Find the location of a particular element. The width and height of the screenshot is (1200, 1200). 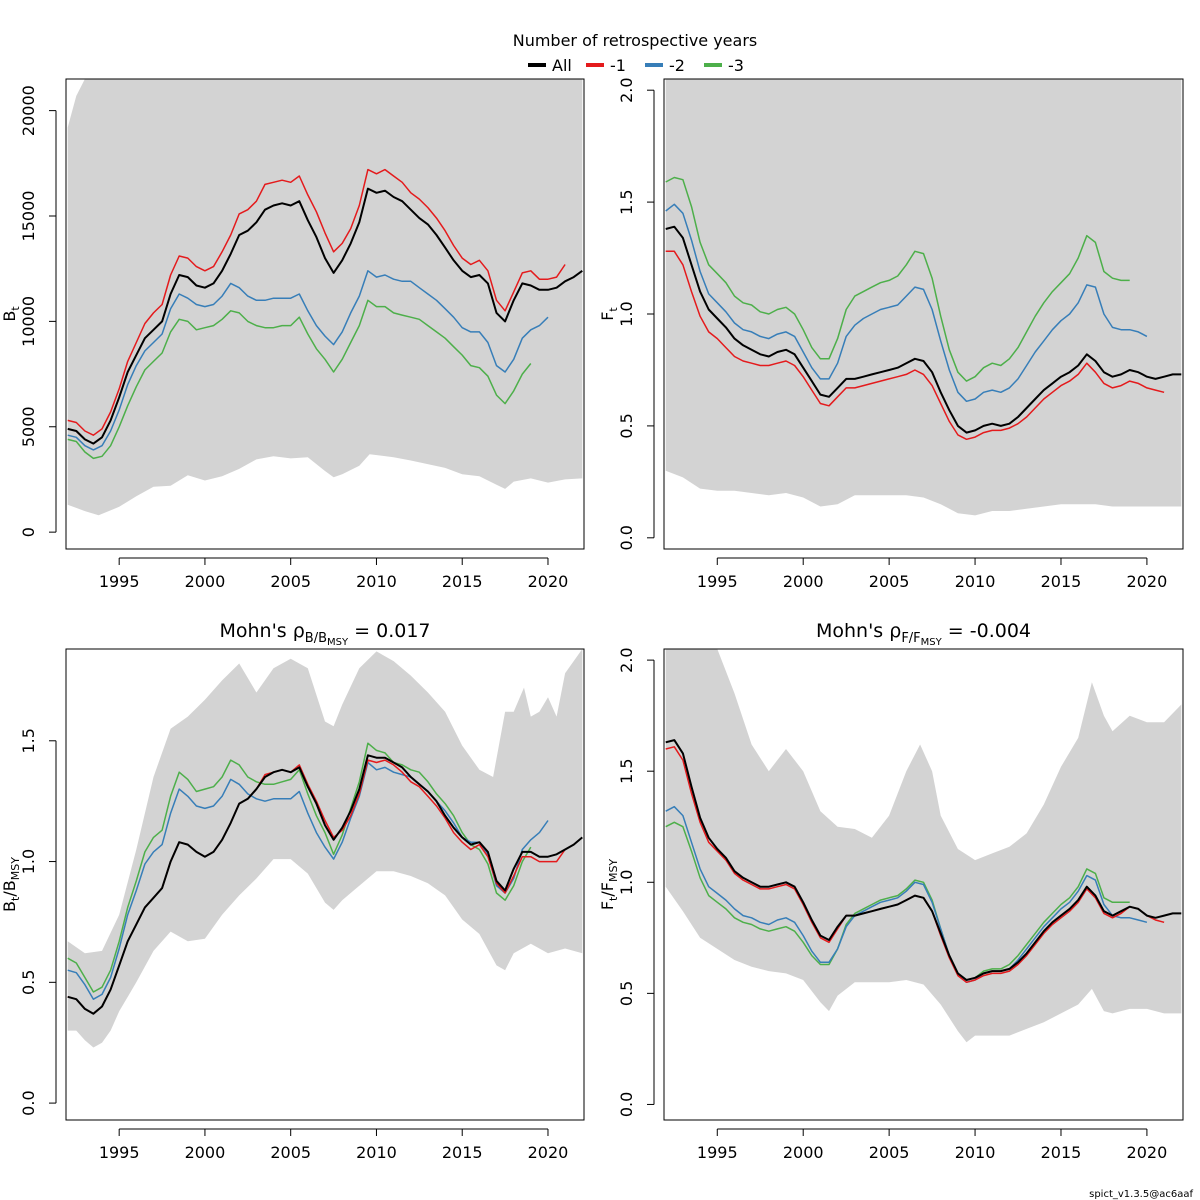

y-tick-label: 10000 is located at coordinates (28, 321).